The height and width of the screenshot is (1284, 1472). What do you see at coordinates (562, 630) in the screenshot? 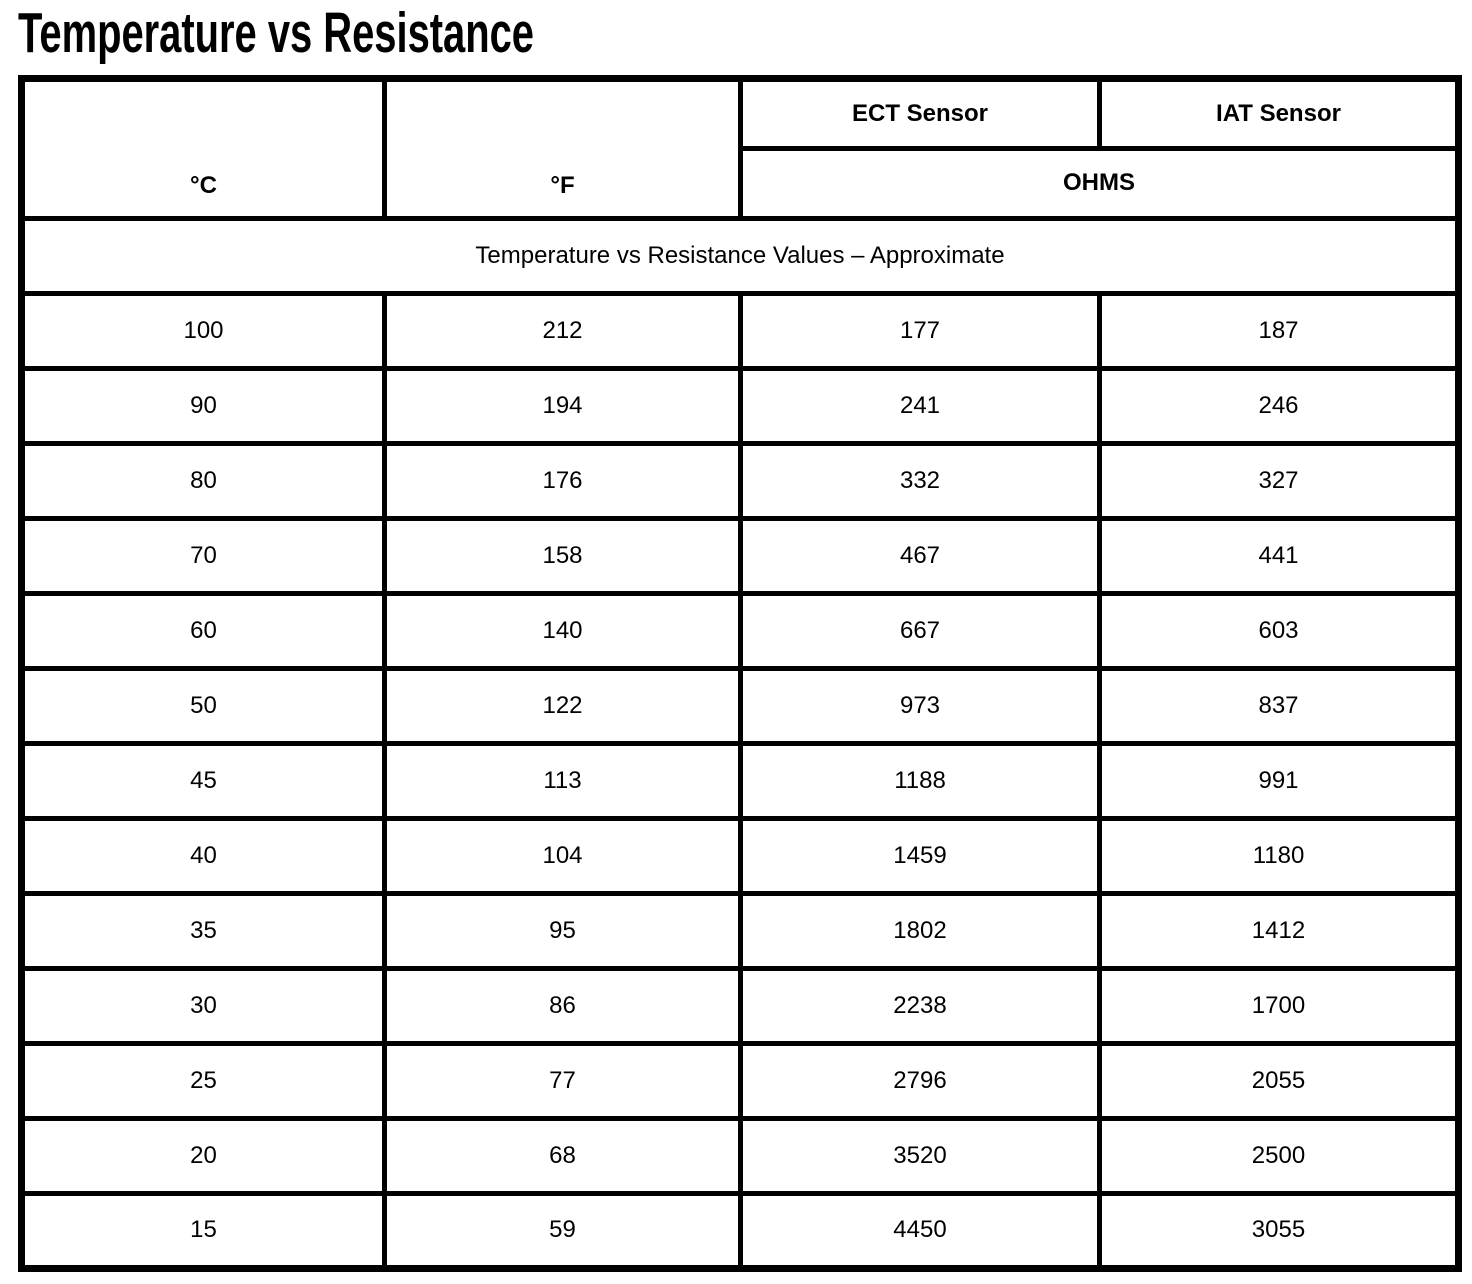
I see `cell-fahrenheit: 140` at bounding box center [562, 630].